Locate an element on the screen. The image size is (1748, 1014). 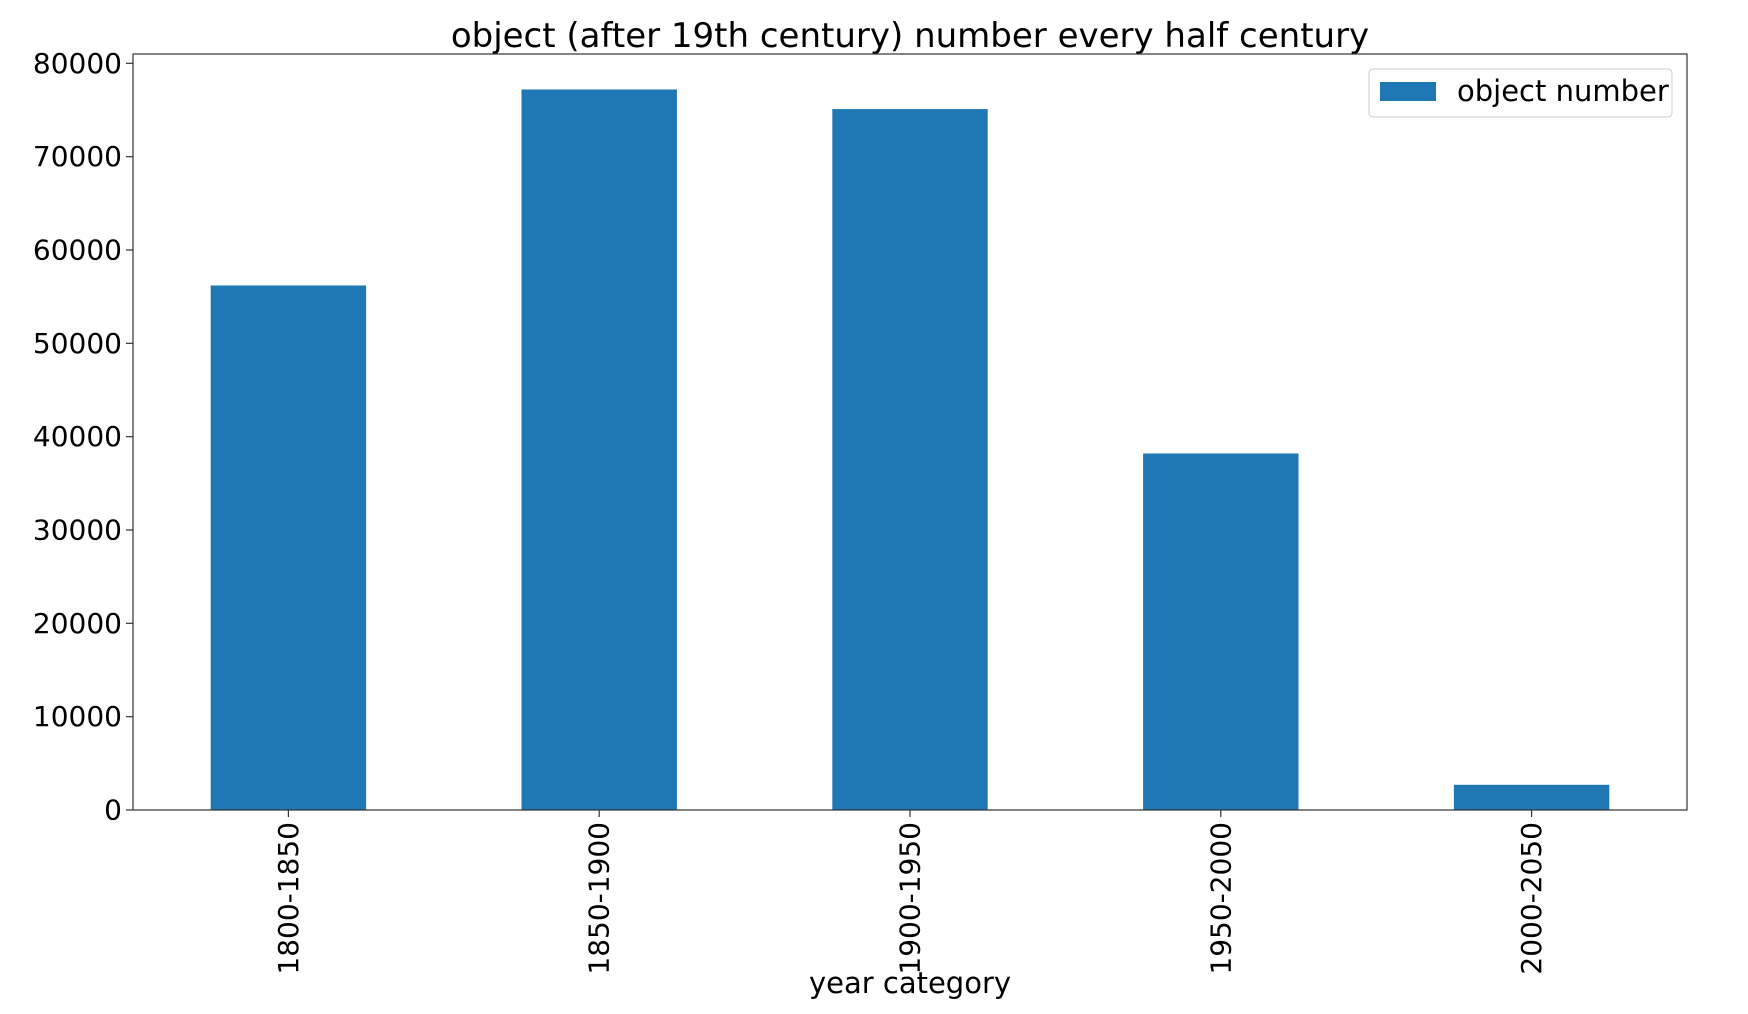
bar-1950-2000 is located at coordinates (1221, 631).